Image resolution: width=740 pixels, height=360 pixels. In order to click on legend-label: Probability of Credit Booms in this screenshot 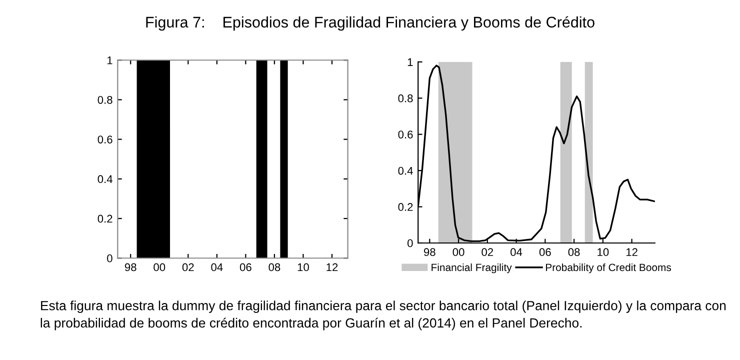, I will do `click(608, 268)`.